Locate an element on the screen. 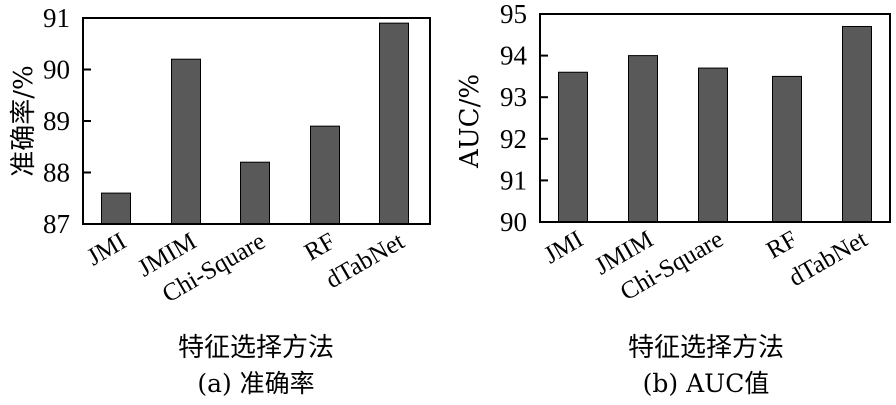 Image resolution: width=896 pixels, height=405 pixels. y-tick-label: 93 is located at coordinates (513, 97).